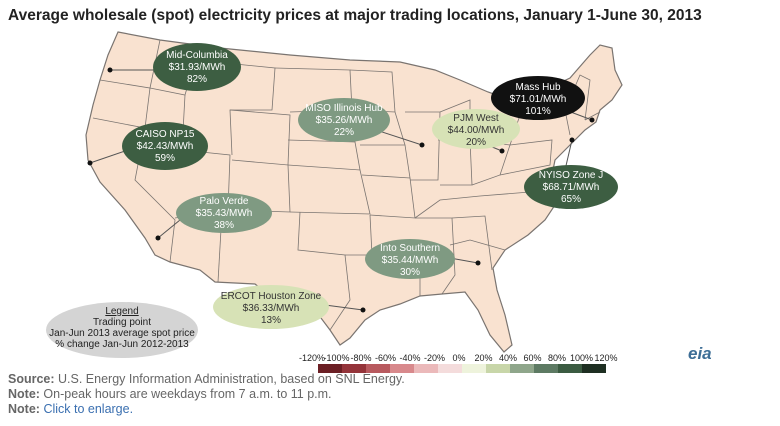 Image resolution: width=780 pixels, height=426 pixels. What do you see at coordinates (434, 358) in the screenshot?
I see `scale-tick-label: -20%` at bounding box center [434, 358].